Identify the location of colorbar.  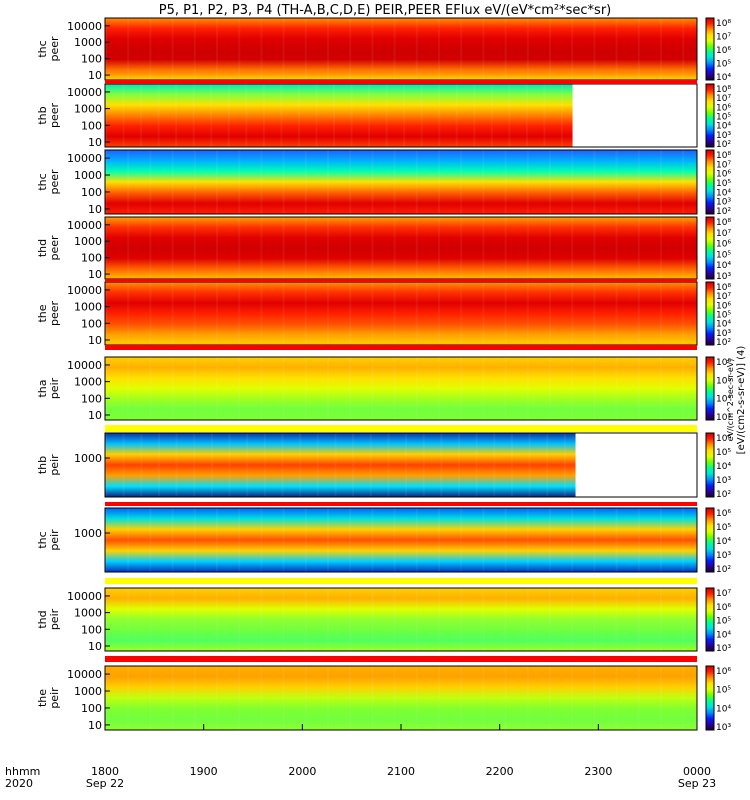
(710, 313).